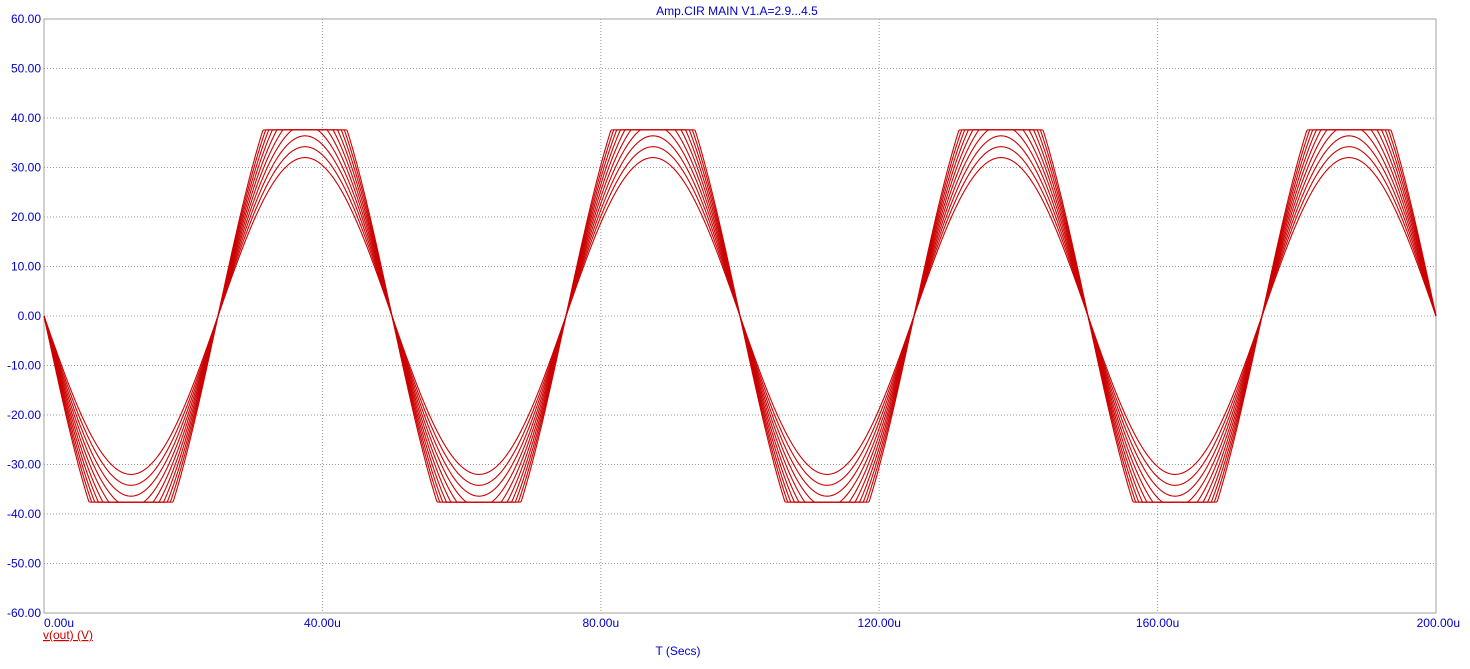 The image size is (1470, 669). What do you see at coordinates (24, 366) in the screenshot?
I see `y-tick-label: -10.00` at bounding box center [24, 366].